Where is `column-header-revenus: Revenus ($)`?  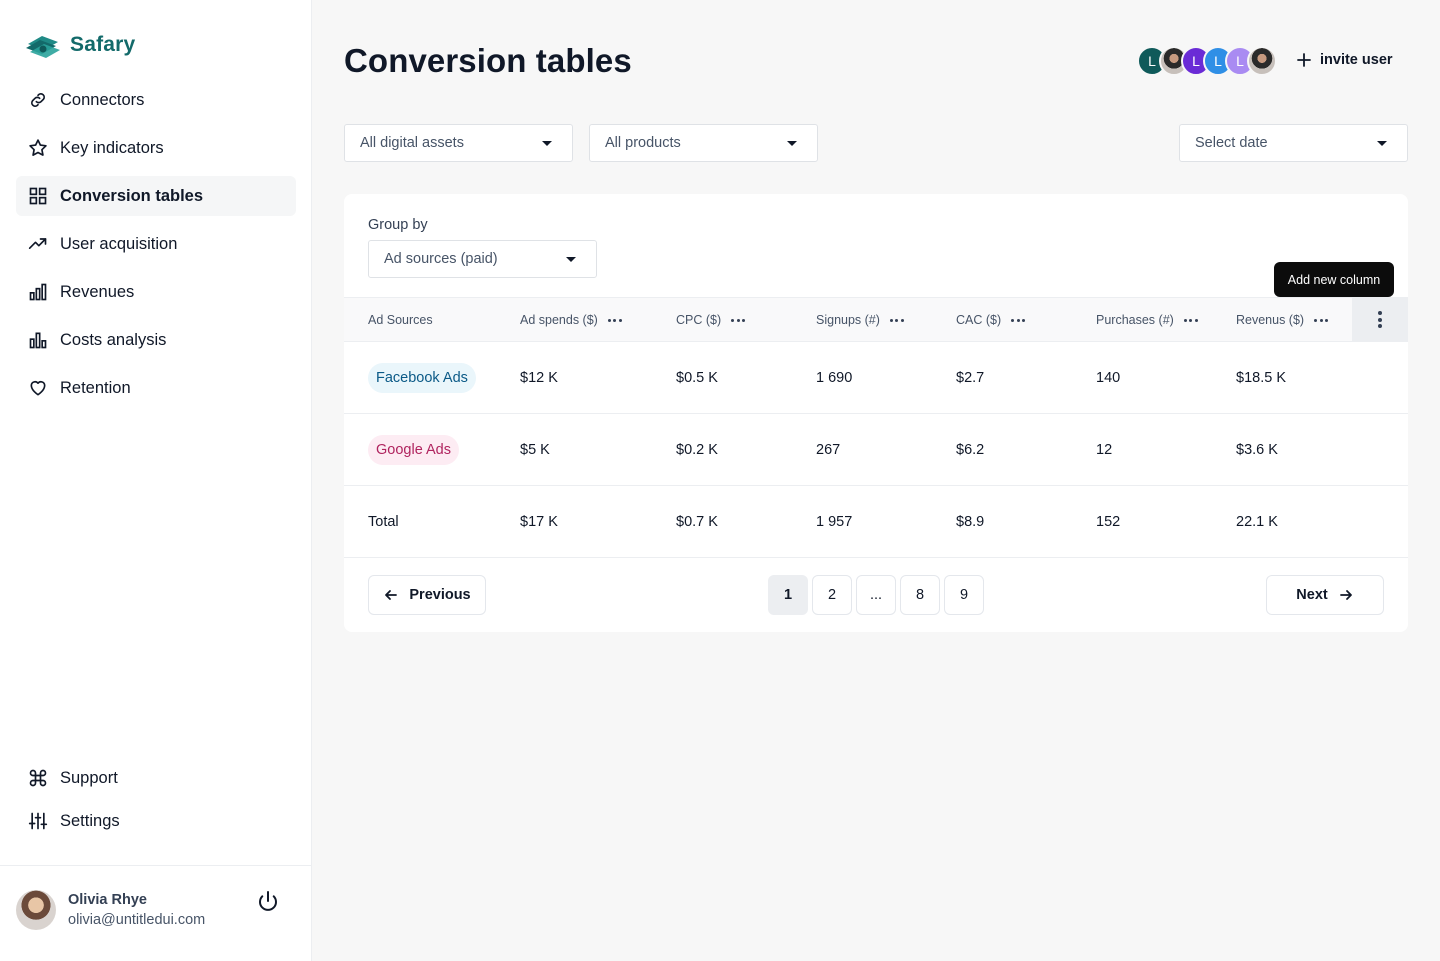 column-header-revenus: Revenus ($) is located at coordinates (1282, 320).